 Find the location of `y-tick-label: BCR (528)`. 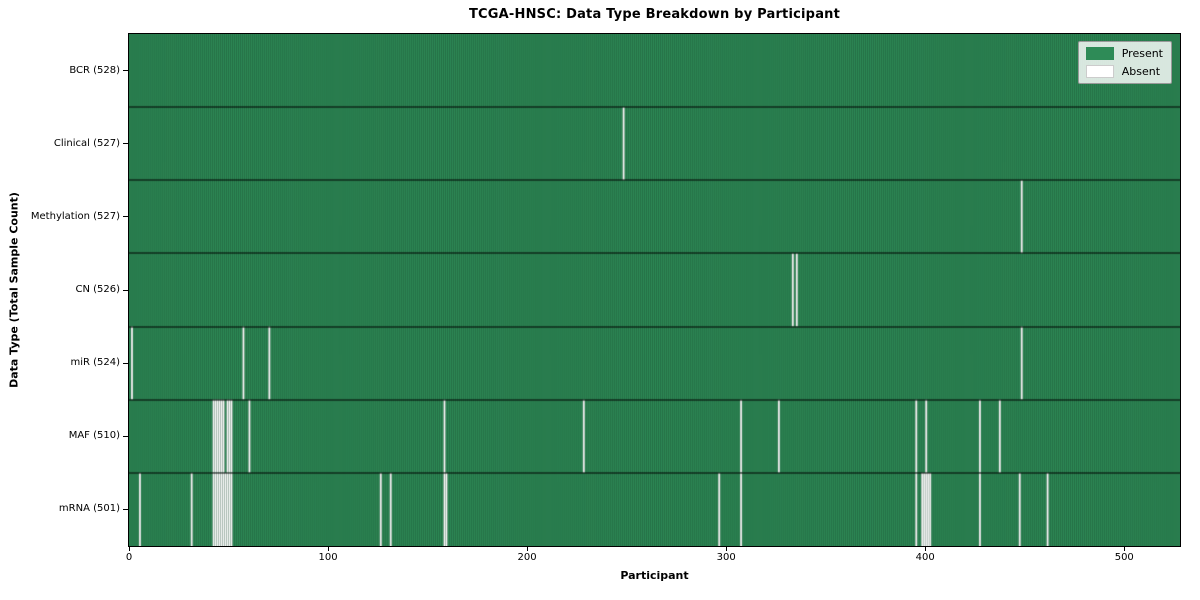

y-tick-label: BCR (528) is located at coordinates (94, 70).